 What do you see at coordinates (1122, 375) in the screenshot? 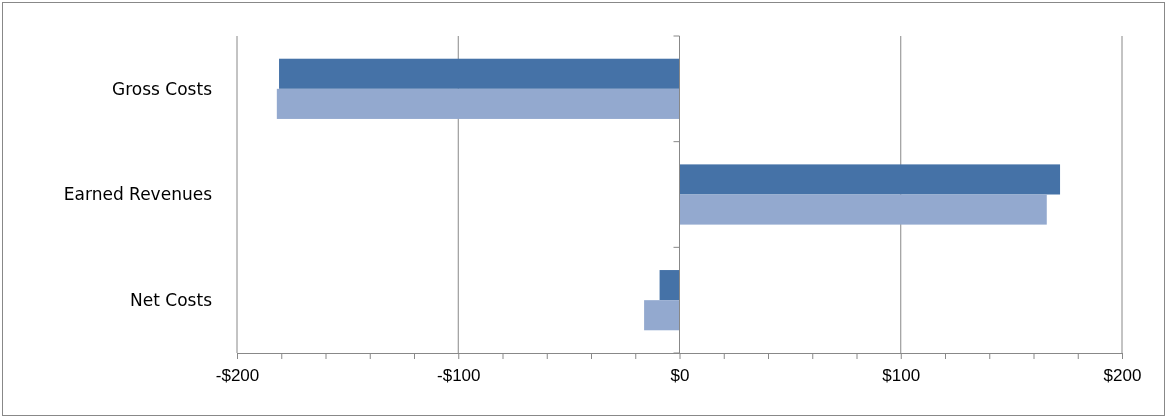
I see `x-tick-label: $200` at bounding box center [1122, 375].